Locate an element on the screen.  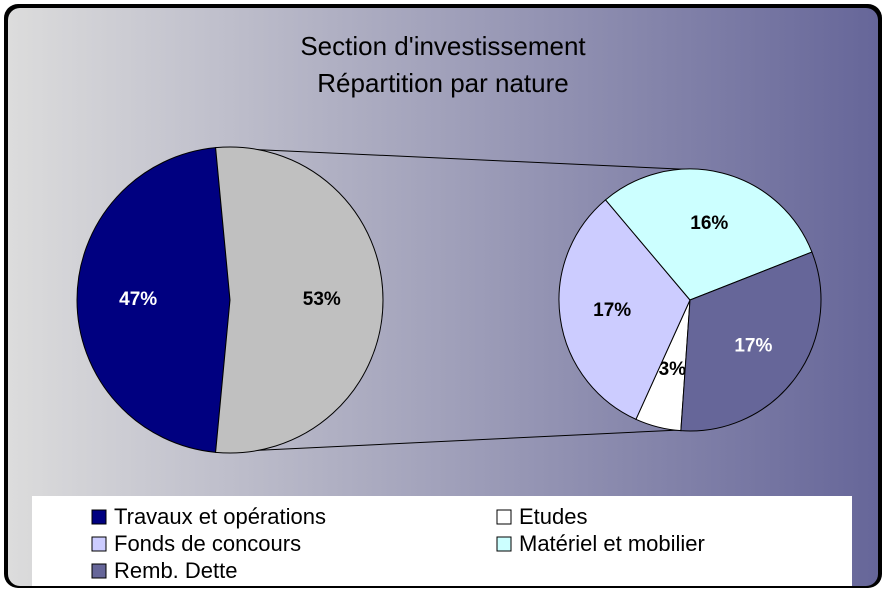
data-label: 16% is located at coordinates (709, 223).